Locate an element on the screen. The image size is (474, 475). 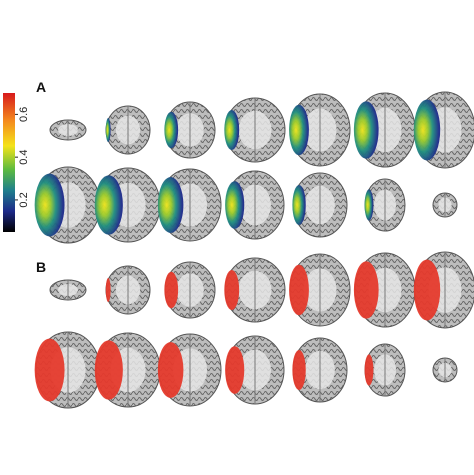
panel-label: B is located at coordinates (41, 267).